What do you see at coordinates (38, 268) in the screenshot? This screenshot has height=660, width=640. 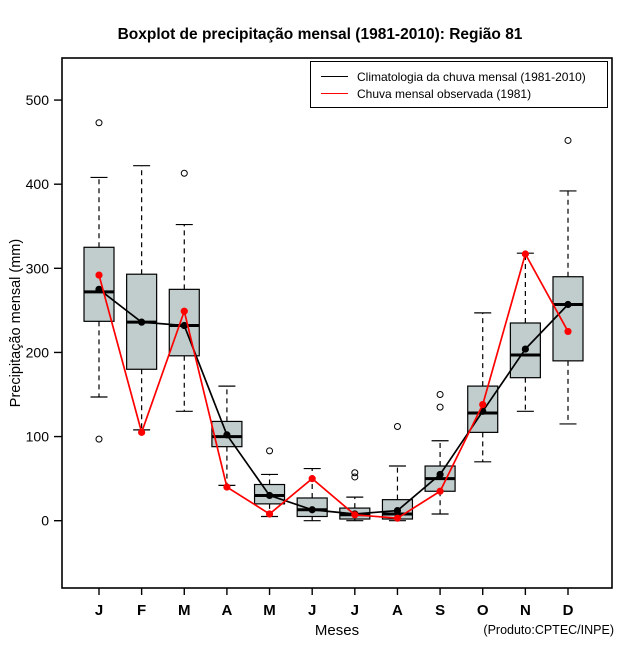 I see `y-tick-label: 300` at bounding box center [38, 268].